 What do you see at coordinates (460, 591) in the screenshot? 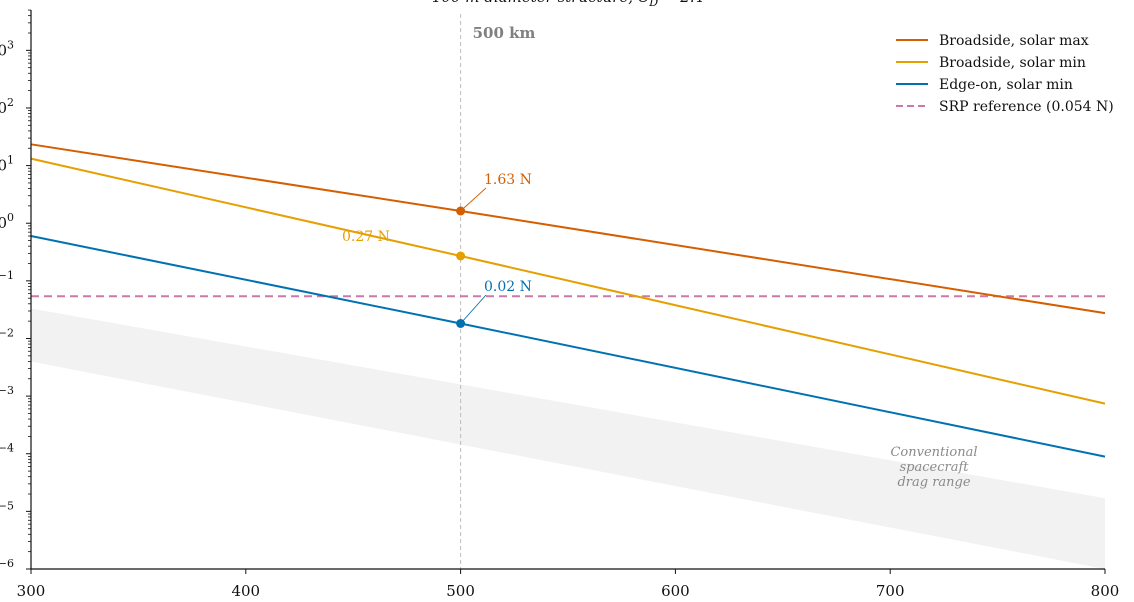
I see `x-tick-label-2: 500` at bounding box center [460, 591].